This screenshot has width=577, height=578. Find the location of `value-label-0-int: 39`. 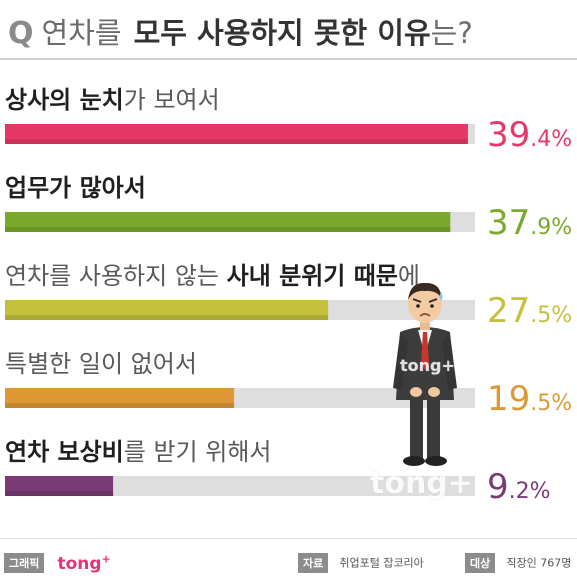

value-label-0-int: 39 is located at coordinates (508, 135).